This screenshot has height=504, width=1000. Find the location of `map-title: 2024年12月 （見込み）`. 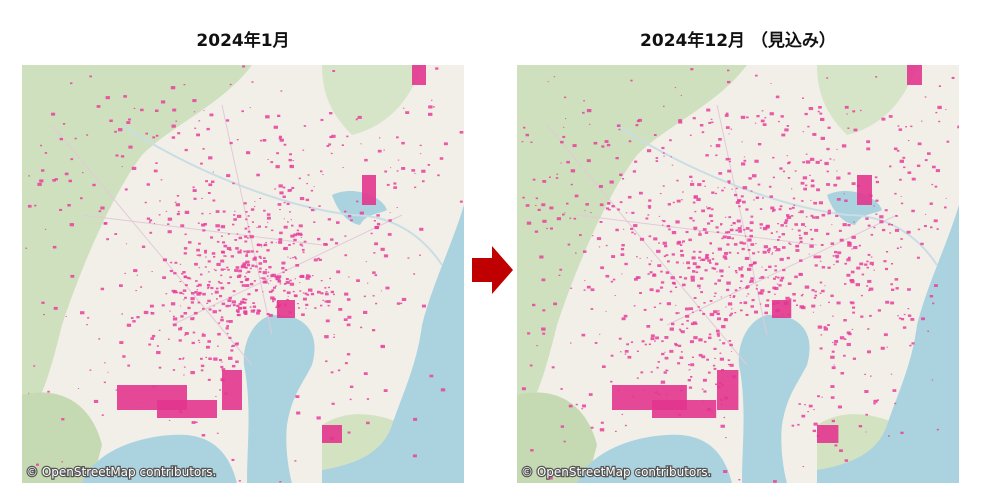

map-title: 2024年12月 （見込み） is located at coordinates (738, 40).